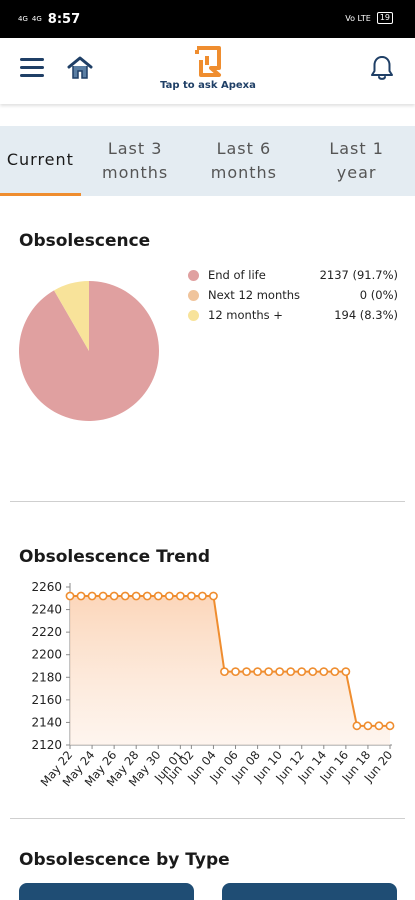 Image resolution: width=415 pixels, height=900 pixels. Describe the element at coordinates (207, 19) in the screenshot. I see `status-bar: 4G 4G 8:57 Vo LTE 19` at that location.